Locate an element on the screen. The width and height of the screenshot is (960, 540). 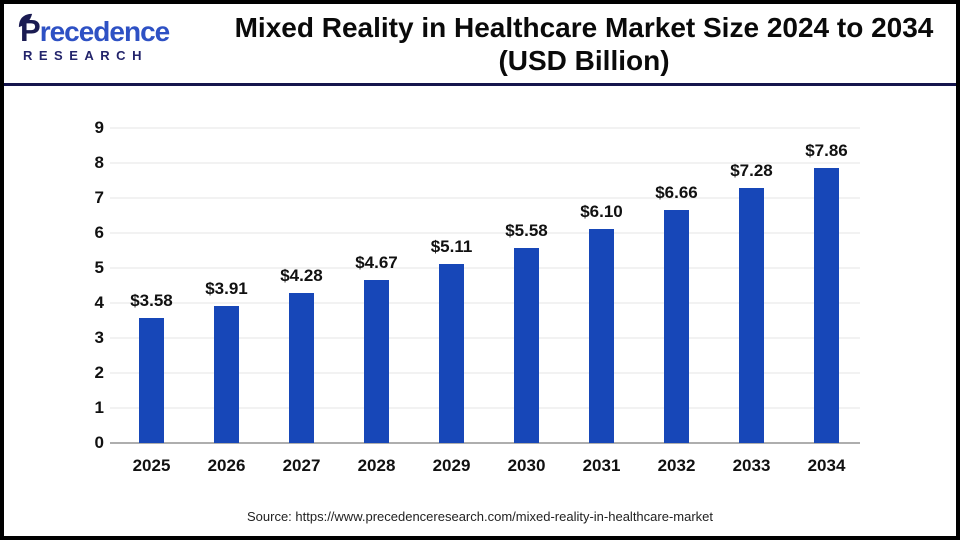
y-tick-label: 4 is located at coordinates (99, 302).